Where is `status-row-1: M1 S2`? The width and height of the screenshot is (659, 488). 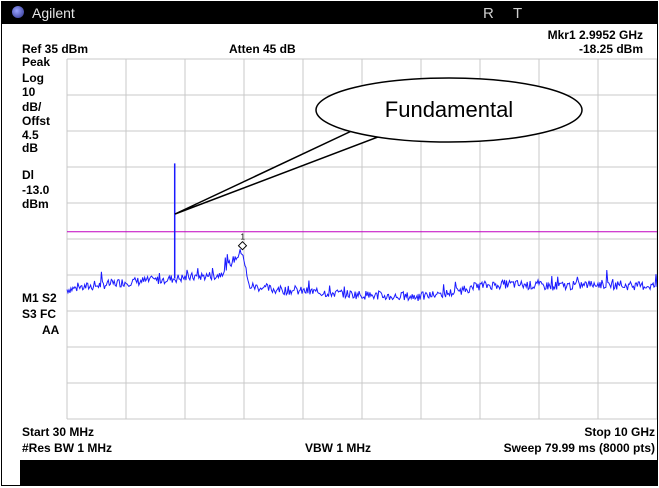 status-row-1: M1 S2 is located at coordinates (39, 298).